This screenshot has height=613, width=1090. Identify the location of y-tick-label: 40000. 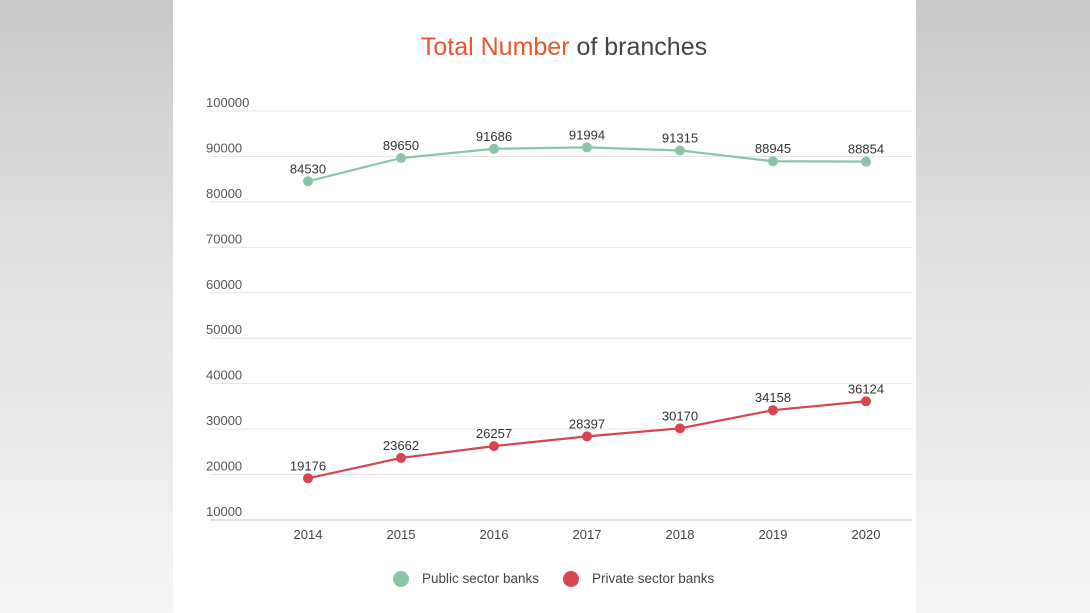
(224, 375).